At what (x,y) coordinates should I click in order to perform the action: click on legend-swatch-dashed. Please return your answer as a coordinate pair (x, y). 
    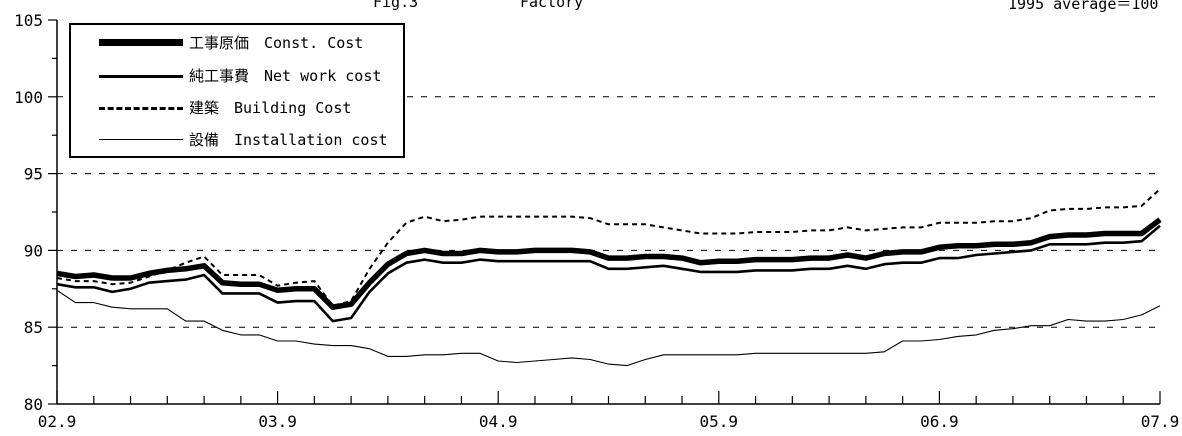
    Looking at the image, I should click on (141, 108).